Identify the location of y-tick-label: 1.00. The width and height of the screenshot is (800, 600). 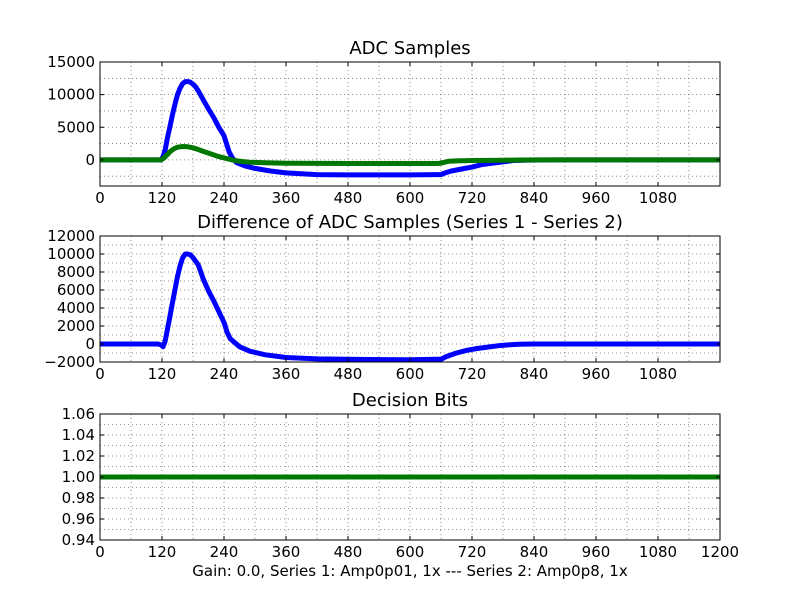
(78, 477).